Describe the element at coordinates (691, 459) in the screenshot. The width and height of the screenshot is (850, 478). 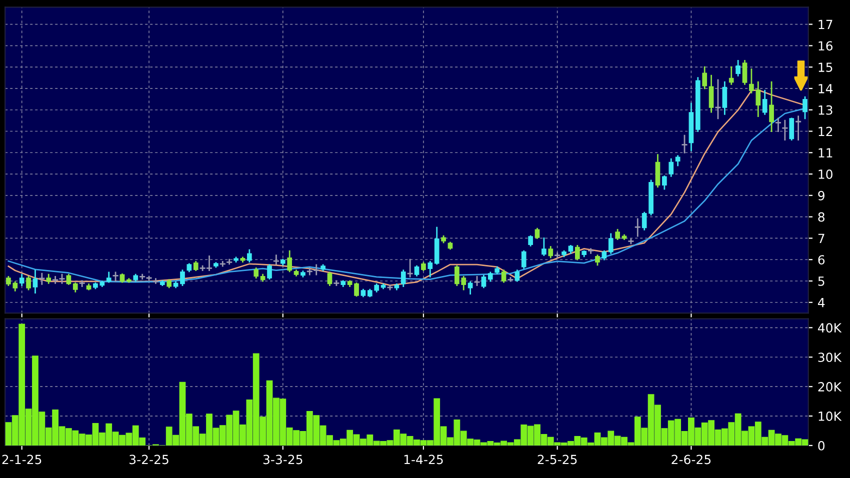
I see `x-tick-label: 2-6-25` at that location.